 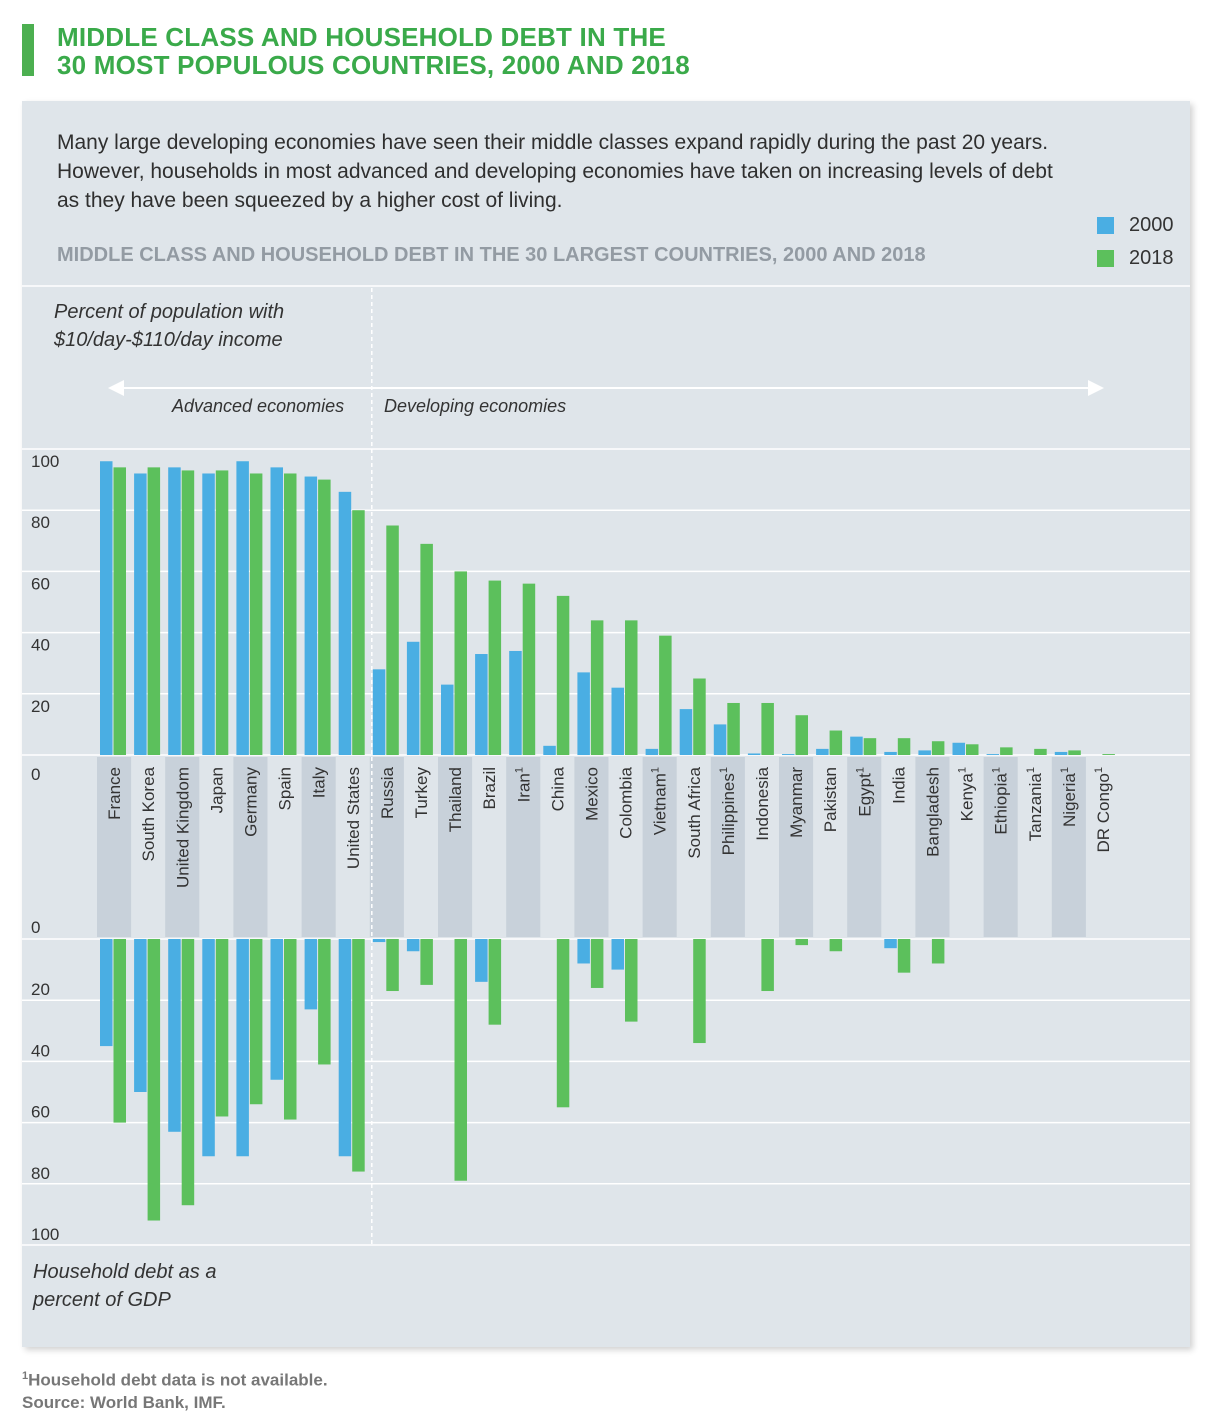 What do you see at coordinates (258, 406) in the screenshot?
I see `group-label-advanced: Advanced economies` at bounding box center [258, 406].